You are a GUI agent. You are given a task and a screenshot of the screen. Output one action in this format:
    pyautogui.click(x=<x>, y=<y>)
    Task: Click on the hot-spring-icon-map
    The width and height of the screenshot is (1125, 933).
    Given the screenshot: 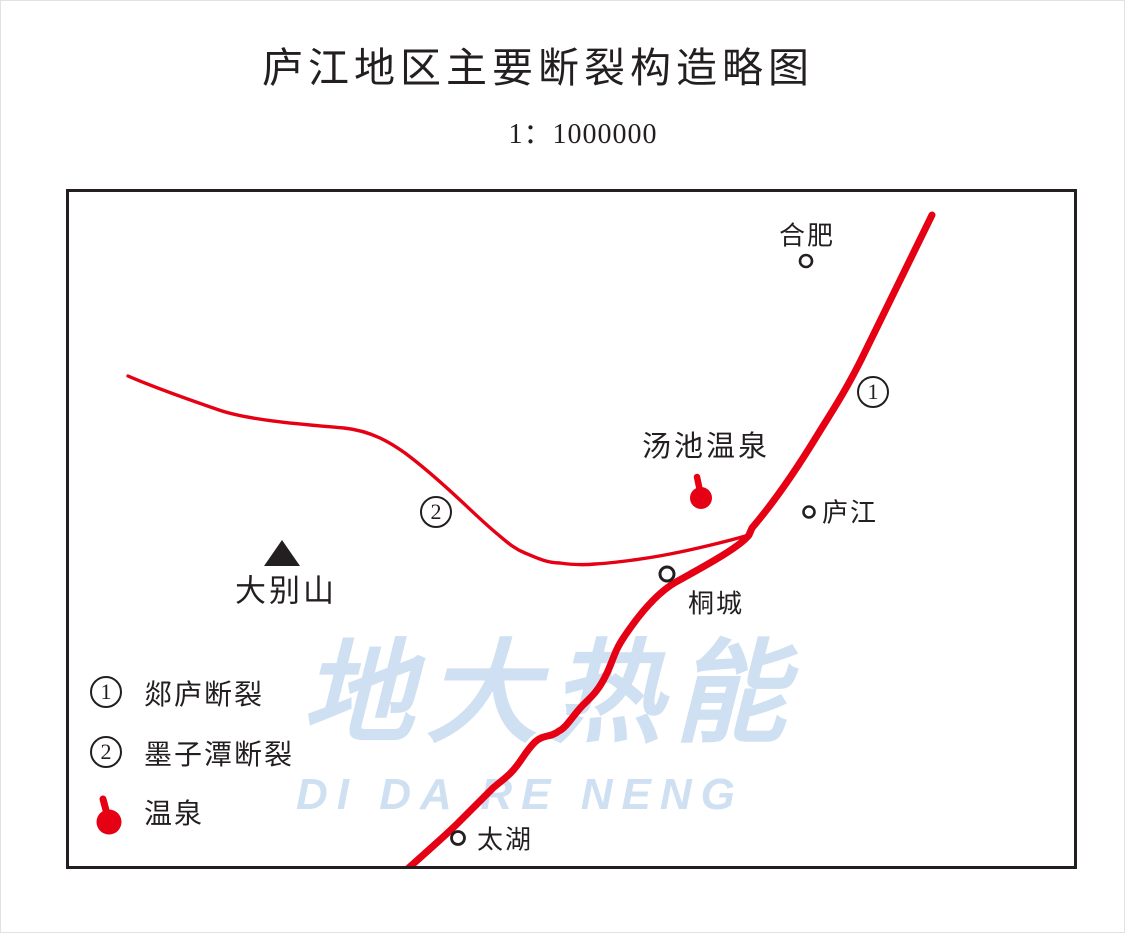 What is the action you would take?
    pyautogui.click(x=701, y=491)
    